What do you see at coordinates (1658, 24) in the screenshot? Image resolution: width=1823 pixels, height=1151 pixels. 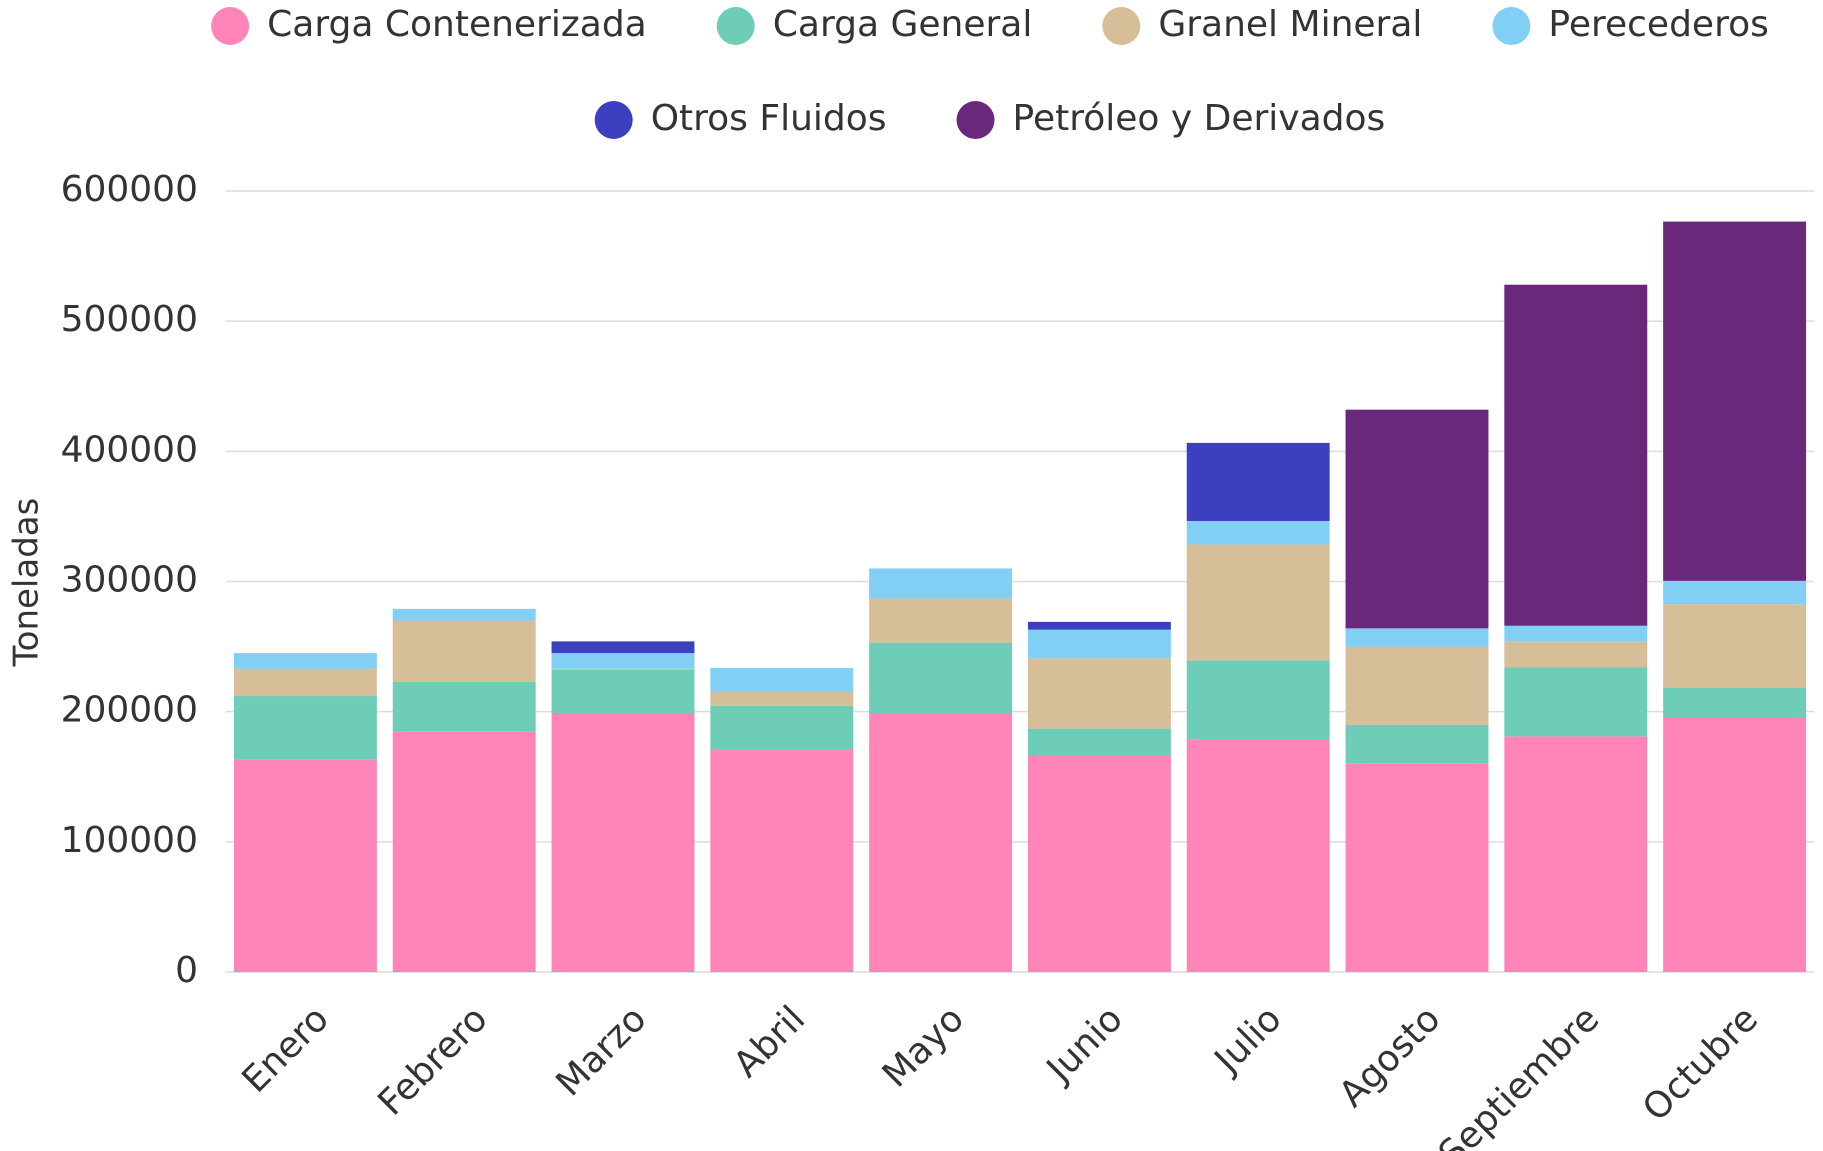 I see `legend-label: Perecederos` at bounding box center [1658, 24].